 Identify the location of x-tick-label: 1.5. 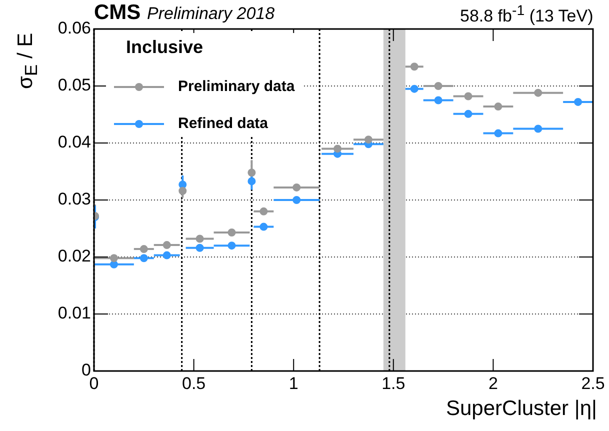
(394, 383).